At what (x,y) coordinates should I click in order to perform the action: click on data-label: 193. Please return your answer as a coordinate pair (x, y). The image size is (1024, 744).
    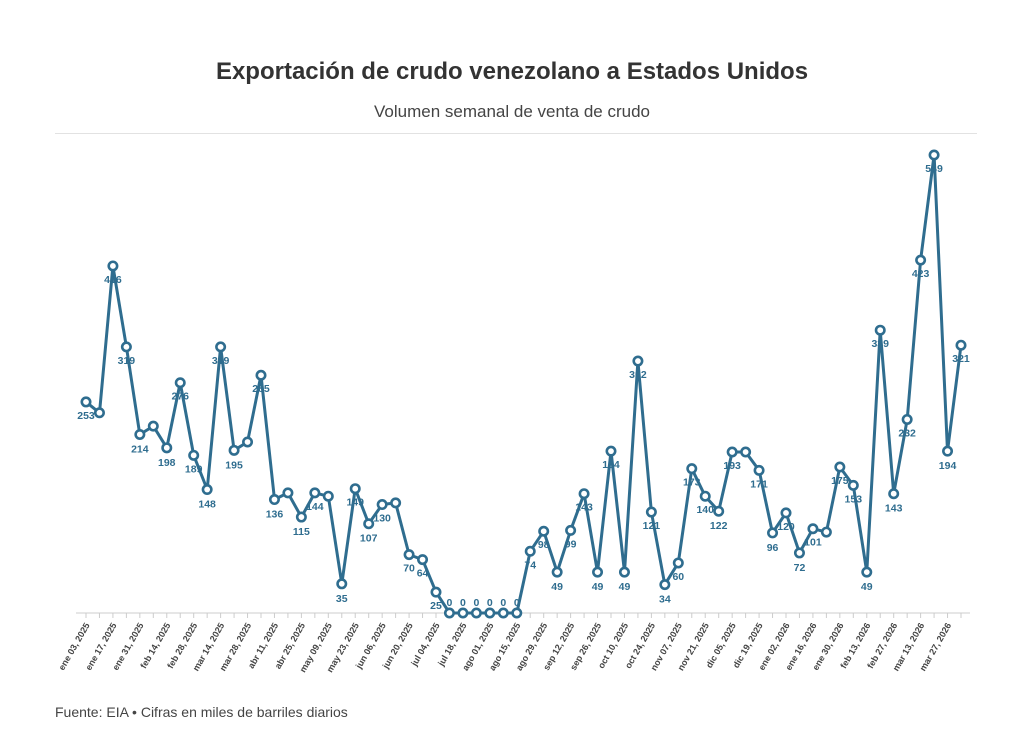
    Looking at the image, I should click on (732, 466).